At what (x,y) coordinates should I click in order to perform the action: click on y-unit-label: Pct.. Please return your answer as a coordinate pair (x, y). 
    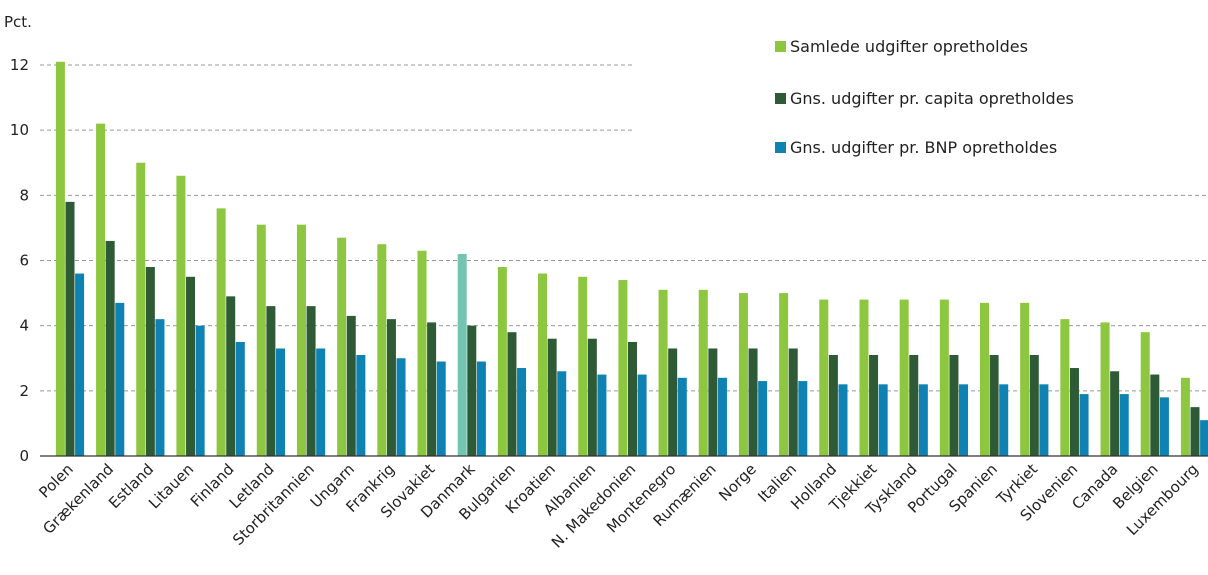
    Looking at the image, I should click on (18, 22).